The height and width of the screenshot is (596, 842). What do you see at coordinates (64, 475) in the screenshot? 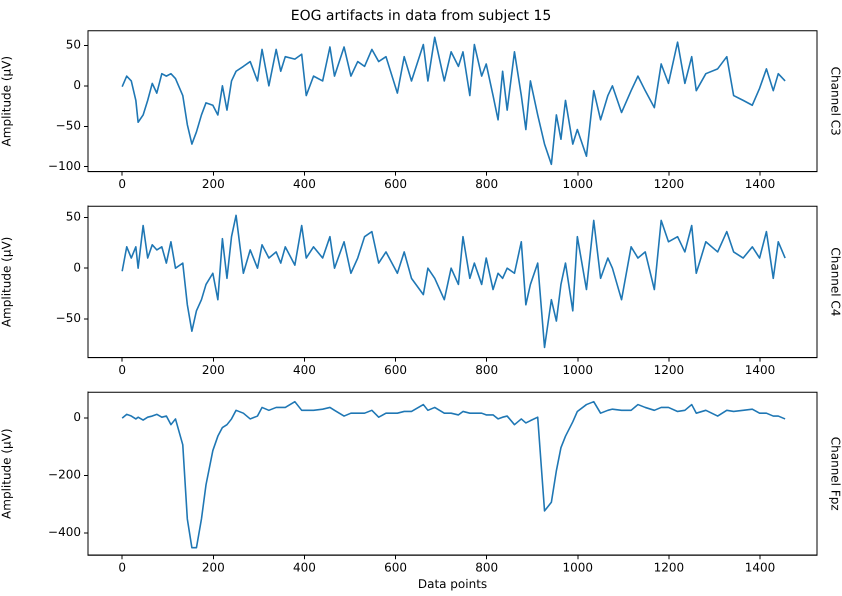
I see `y-tick-label: −200` at bounding box center [64, 475].